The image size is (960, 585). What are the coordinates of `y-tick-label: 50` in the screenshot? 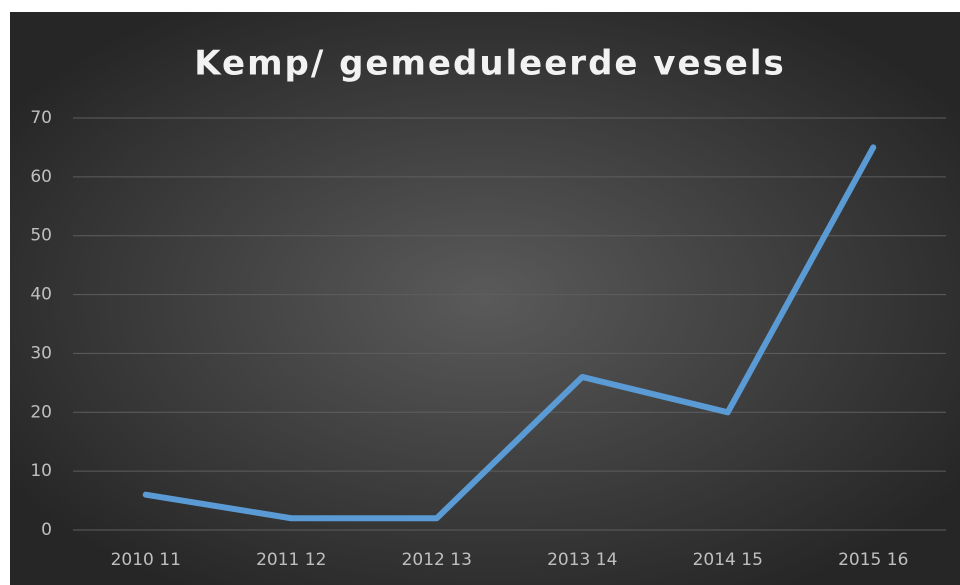 It's located at (41, 236).